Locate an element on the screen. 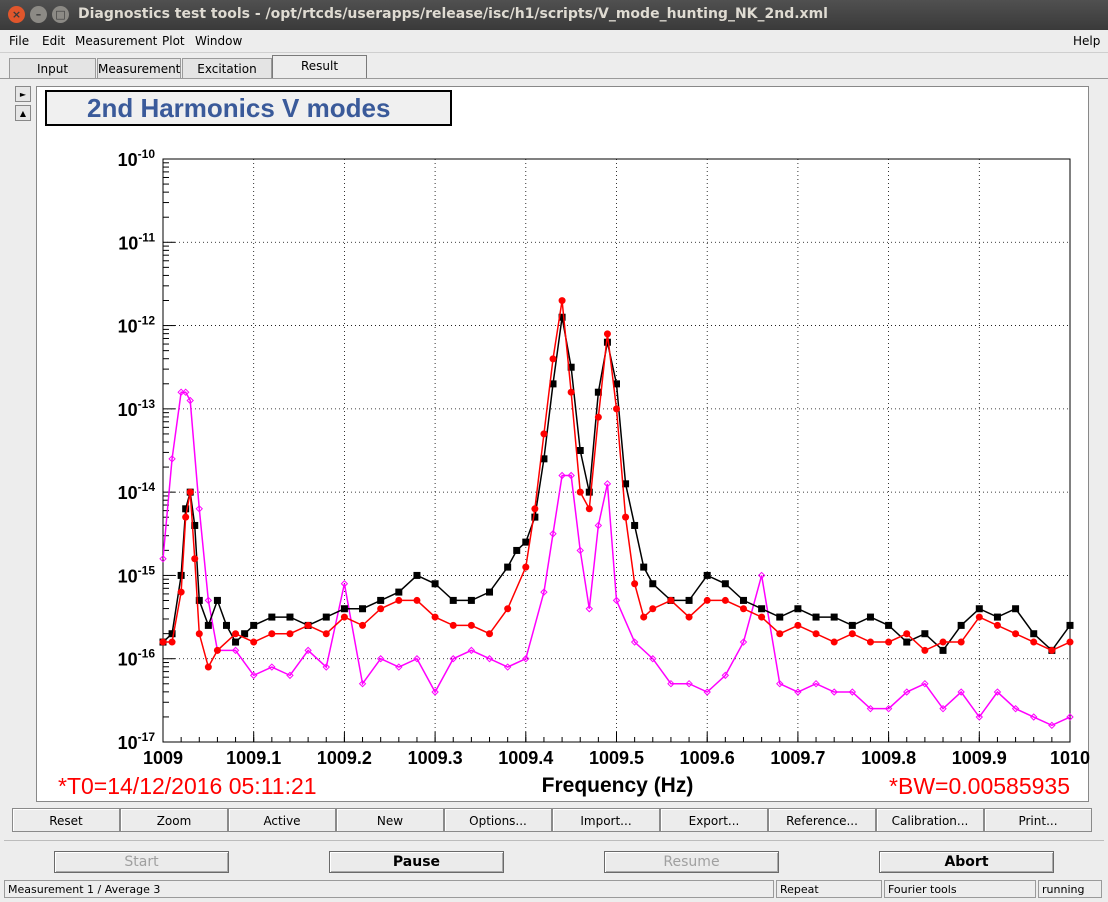 The image size is (1108, 902). menu-plot: Plot is located at coordinates (173, 41).